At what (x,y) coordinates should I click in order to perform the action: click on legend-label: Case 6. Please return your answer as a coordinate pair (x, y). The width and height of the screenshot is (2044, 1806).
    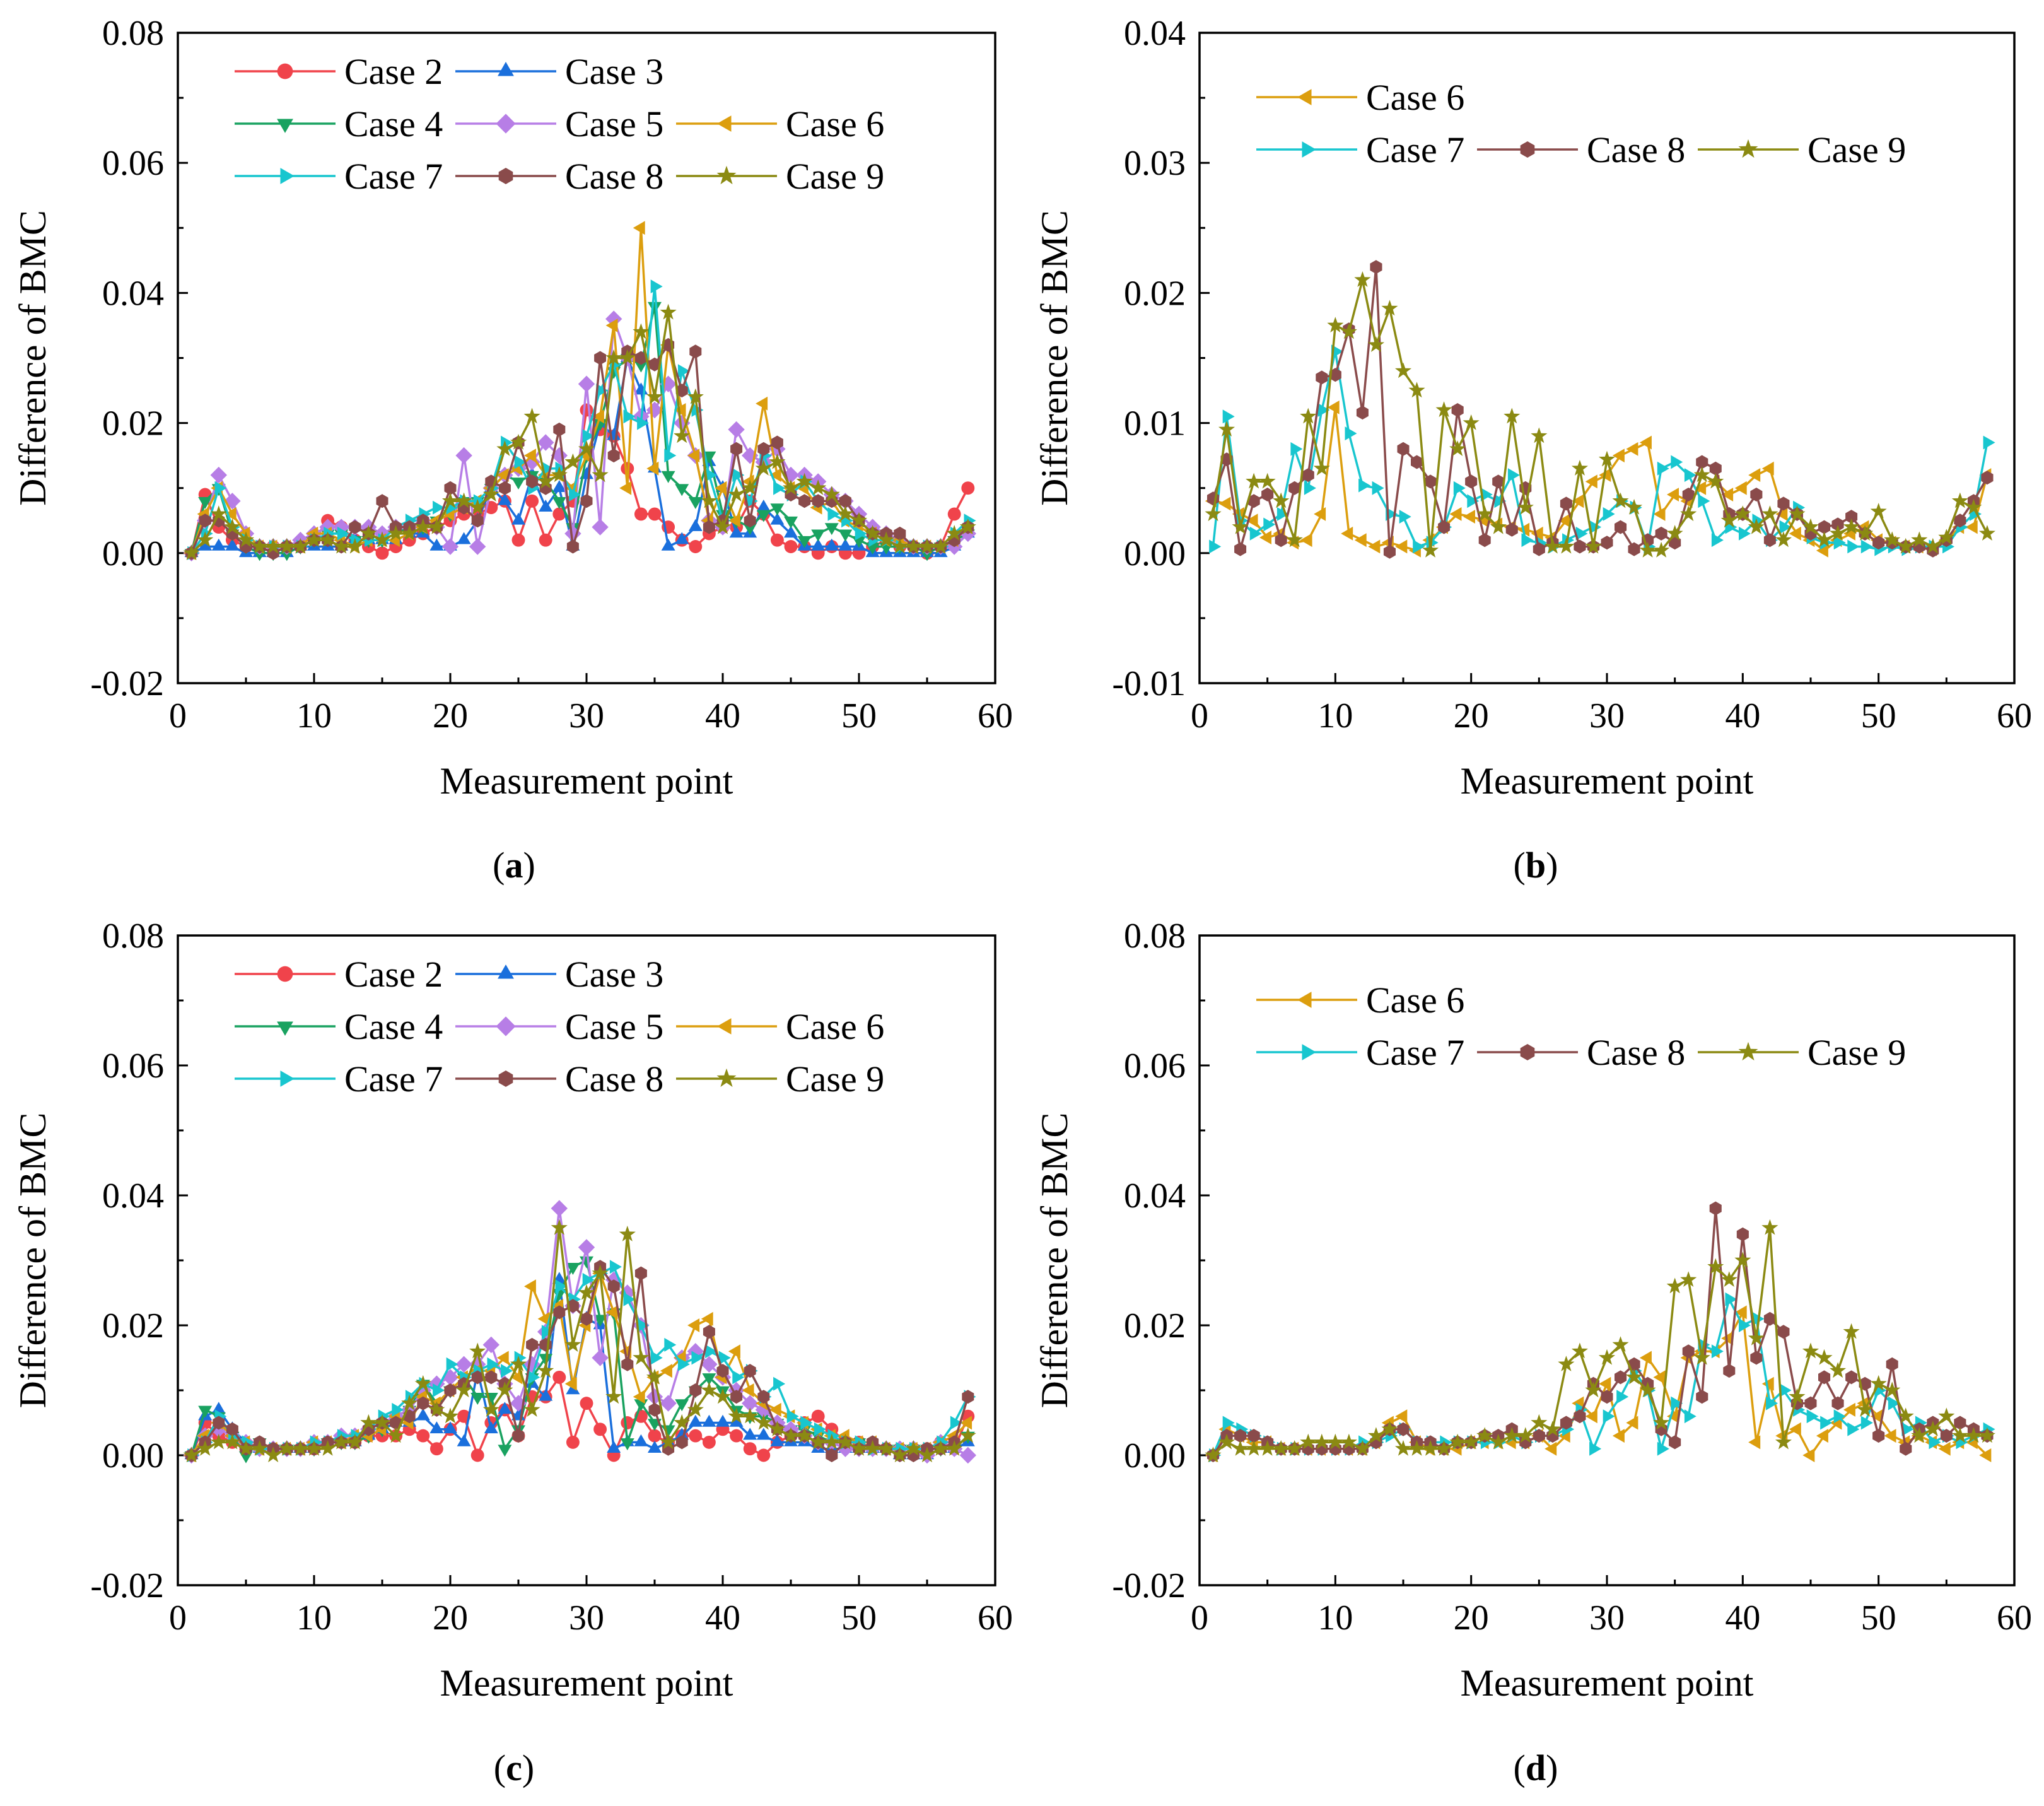
    Looking at the image, I should click on (835, 1026).